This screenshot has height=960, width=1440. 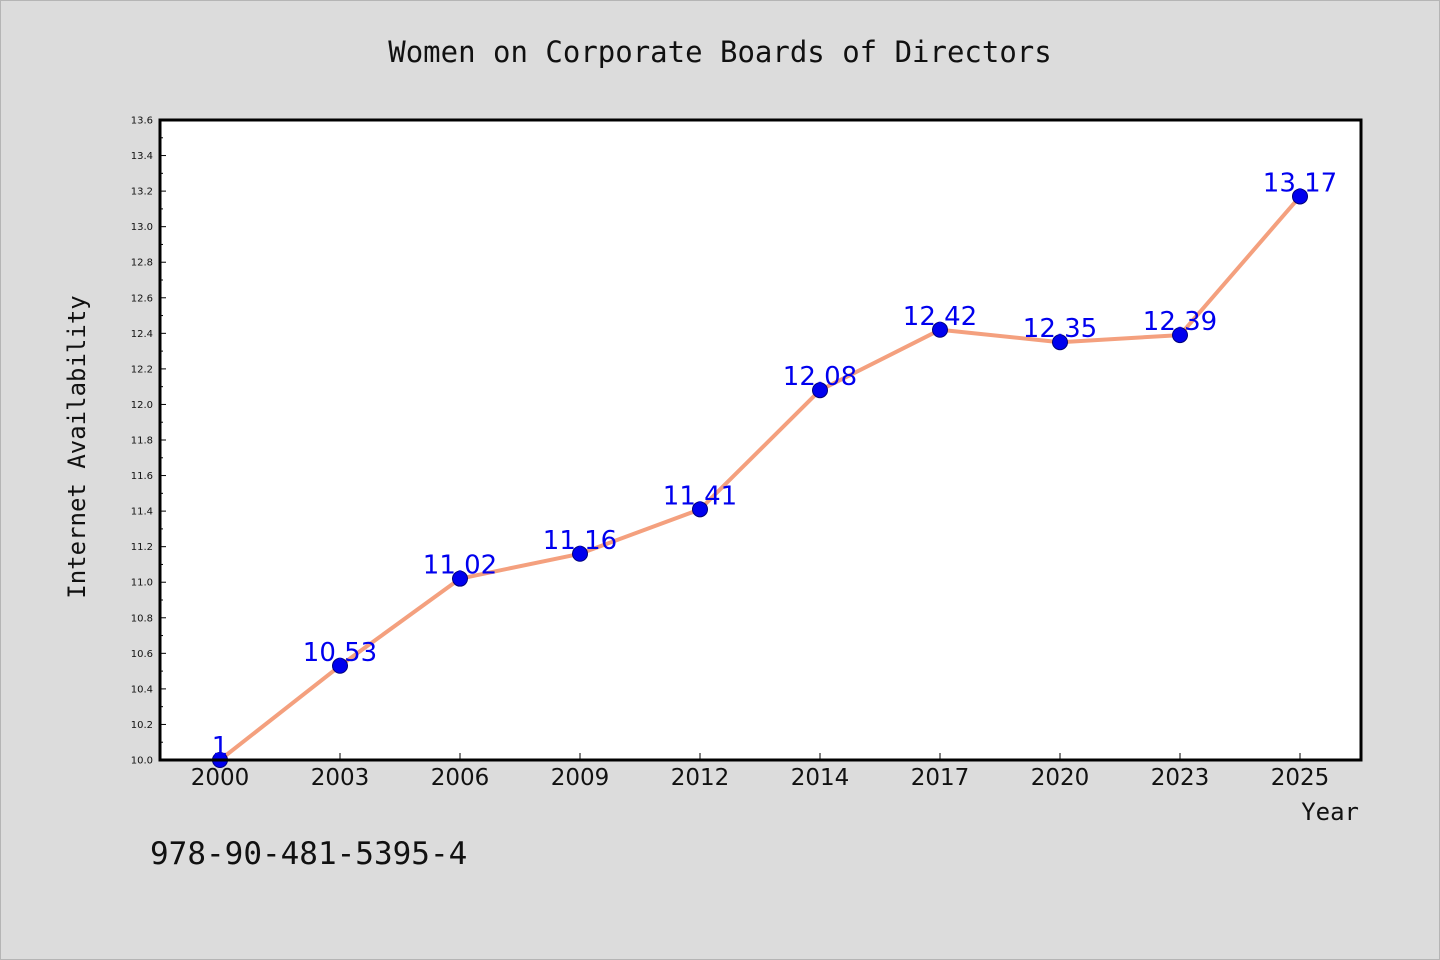 I want to click on data-label: 1, so click(x=220, y=747).